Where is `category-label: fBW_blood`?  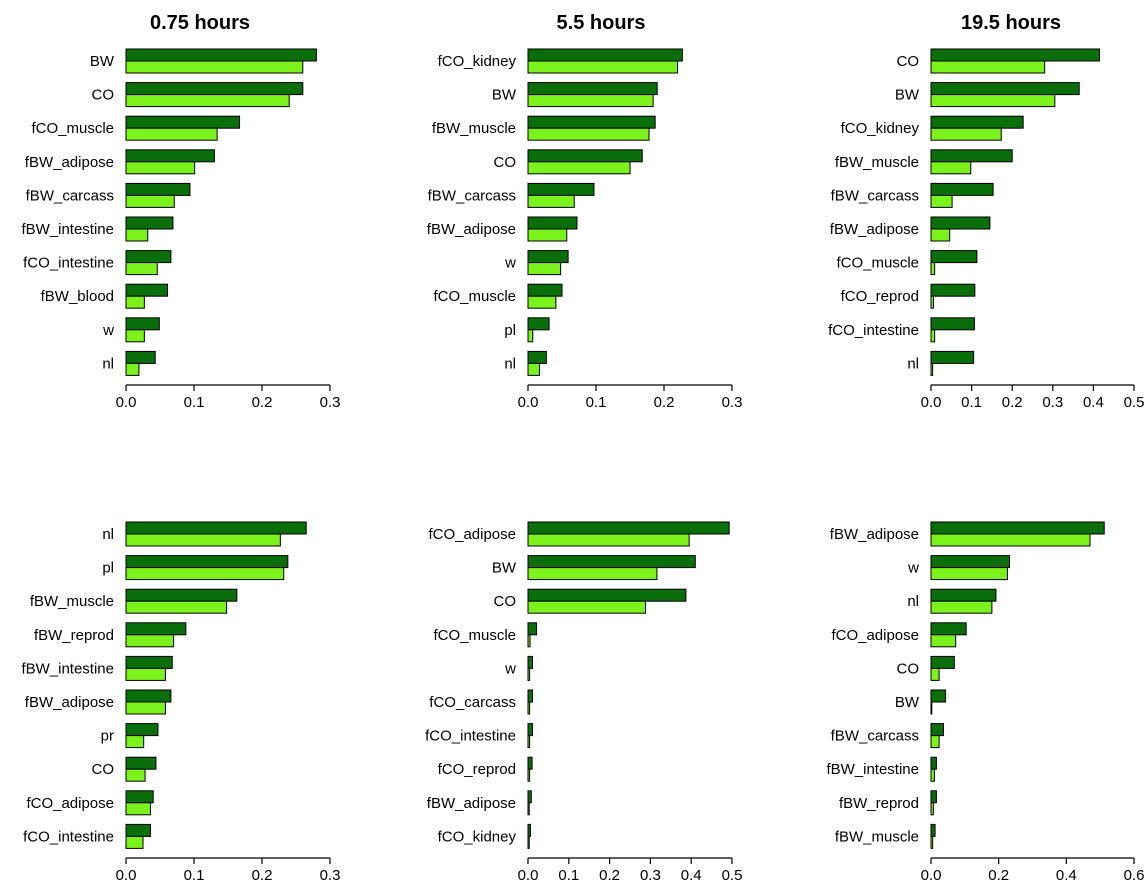
category-label: fBW_blood is located at coordinates (77, 296).